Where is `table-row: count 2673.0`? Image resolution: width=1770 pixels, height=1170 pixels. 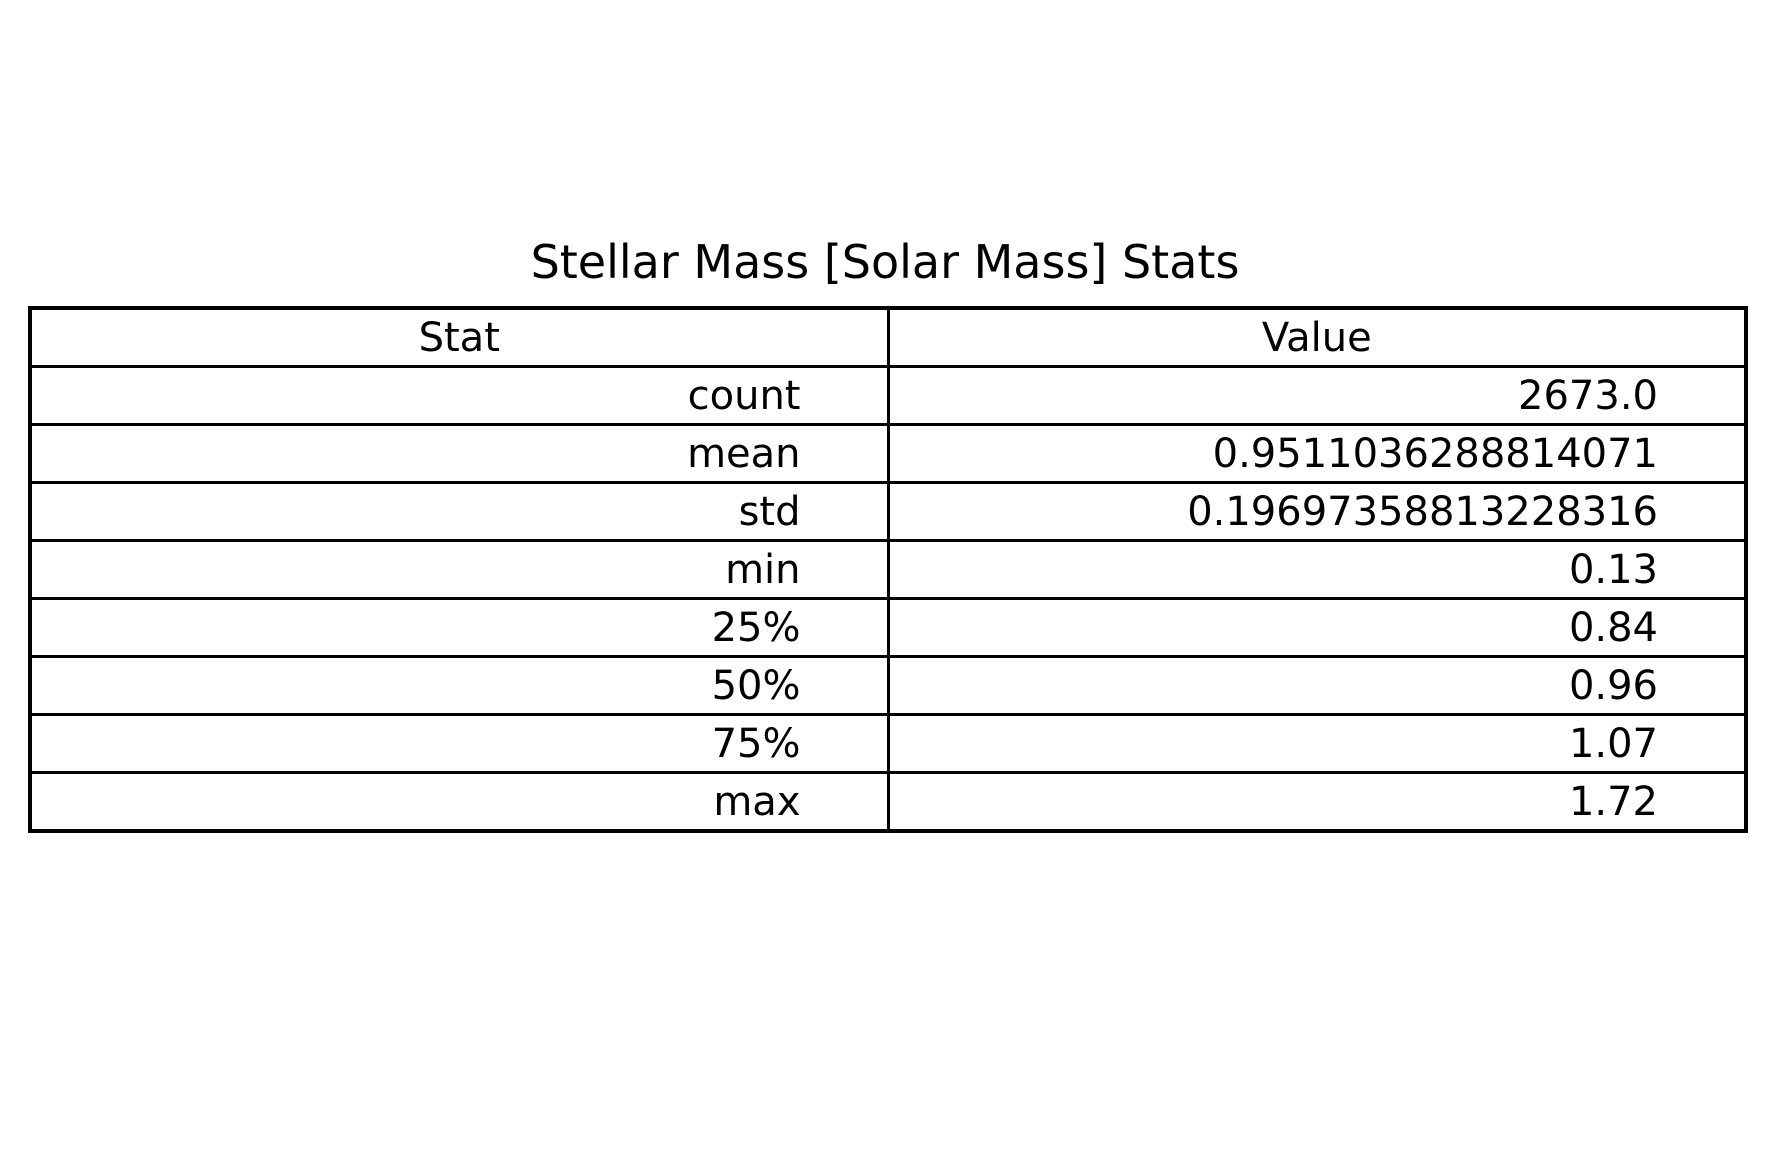
table-row: count 2673.0 is located at coordinates (888, 395).